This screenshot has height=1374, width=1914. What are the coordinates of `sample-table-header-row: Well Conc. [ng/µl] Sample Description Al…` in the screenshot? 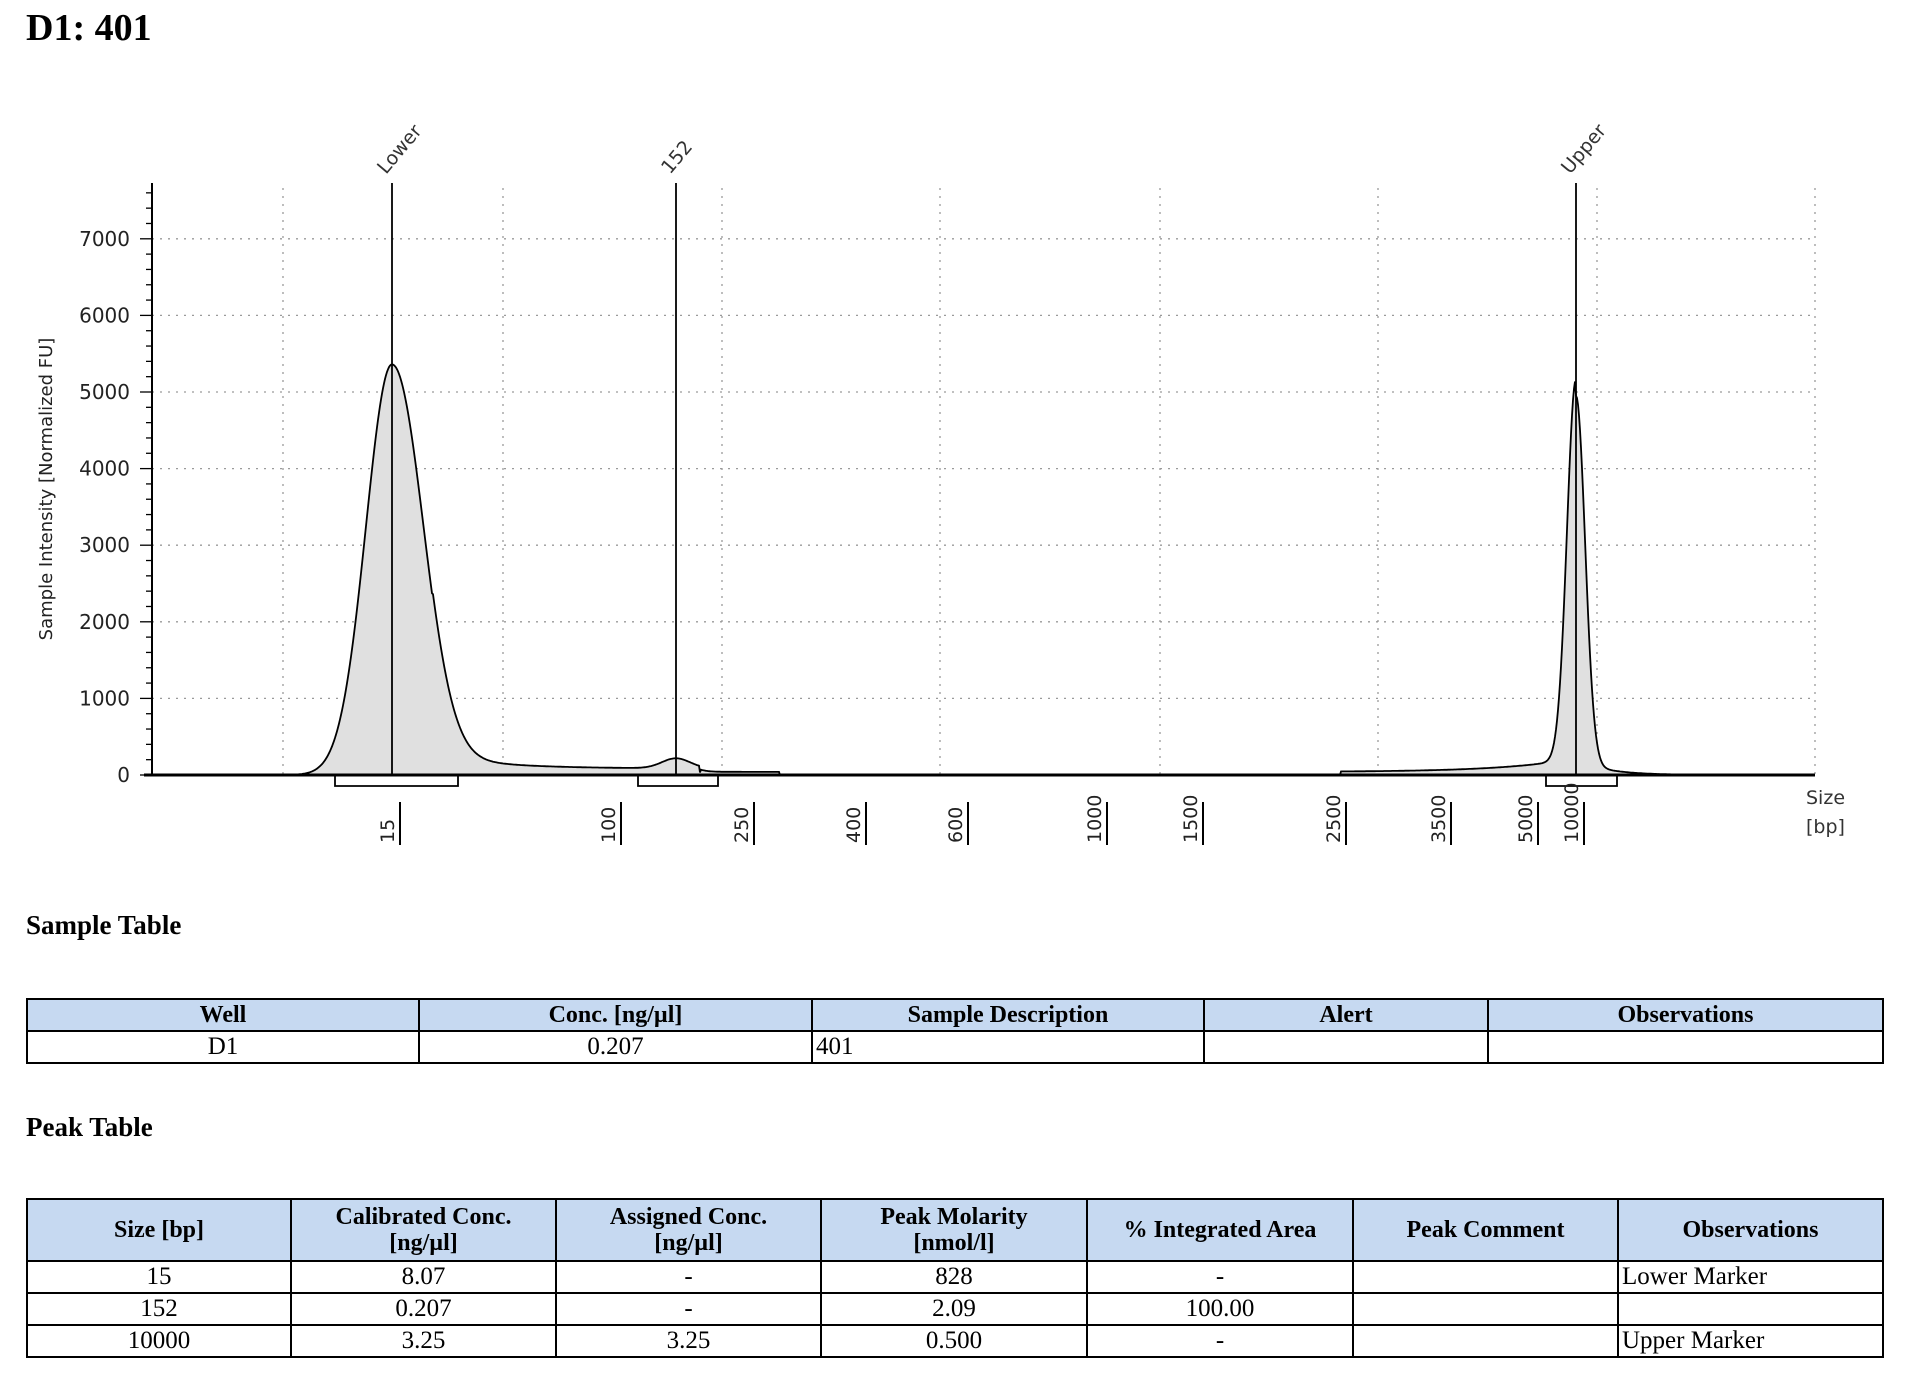 It's located at (955, 1015).